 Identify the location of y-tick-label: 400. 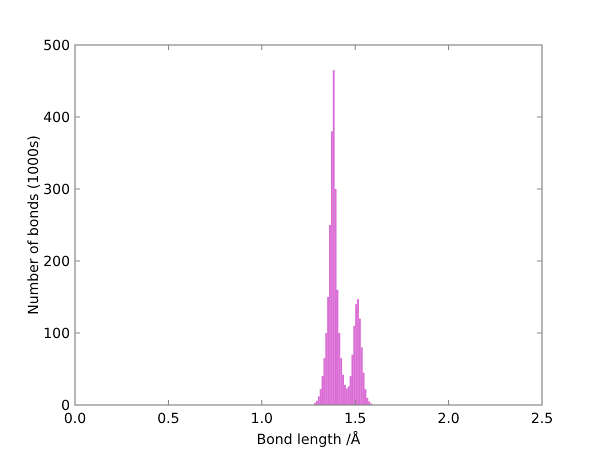
(56, 118).